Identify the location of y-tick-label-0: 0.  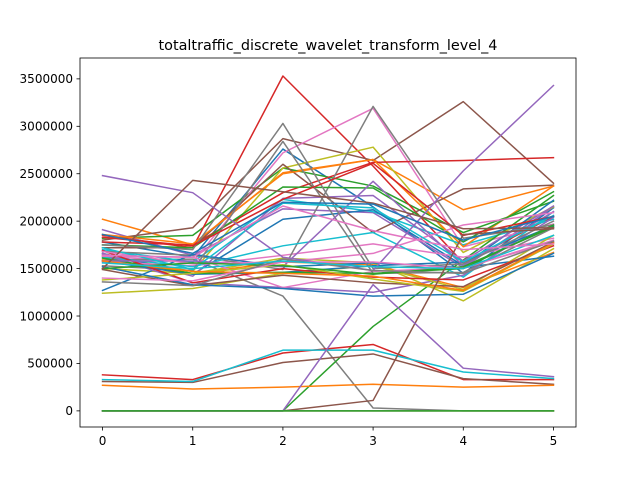
(69, 411).